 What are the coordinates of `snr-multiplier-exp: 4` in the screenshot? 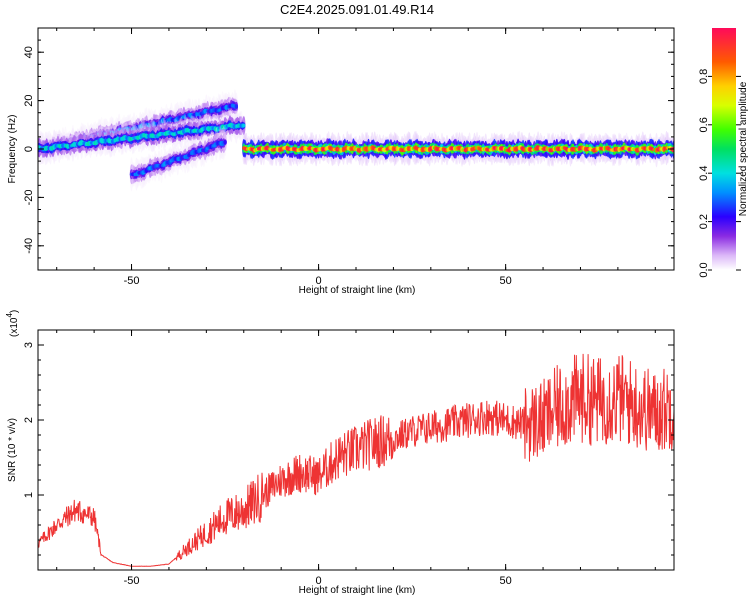 It's located at (9, 315).